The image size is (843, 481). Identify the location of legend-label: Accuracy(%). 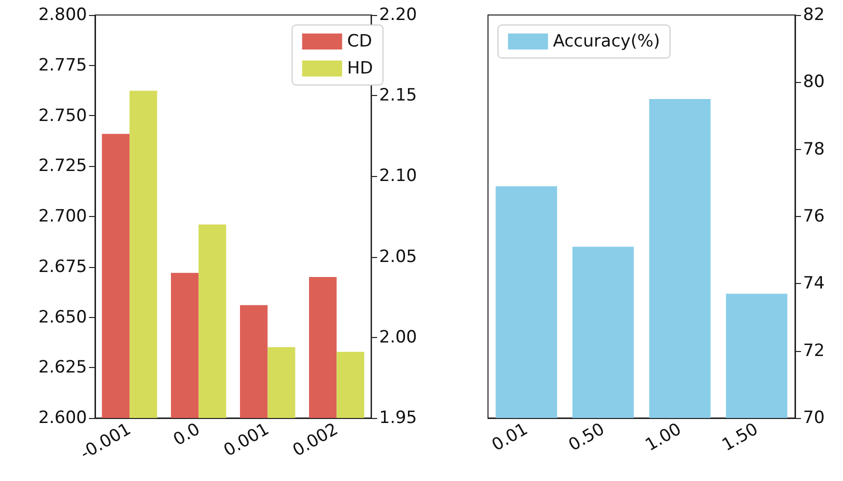
(606, 42).